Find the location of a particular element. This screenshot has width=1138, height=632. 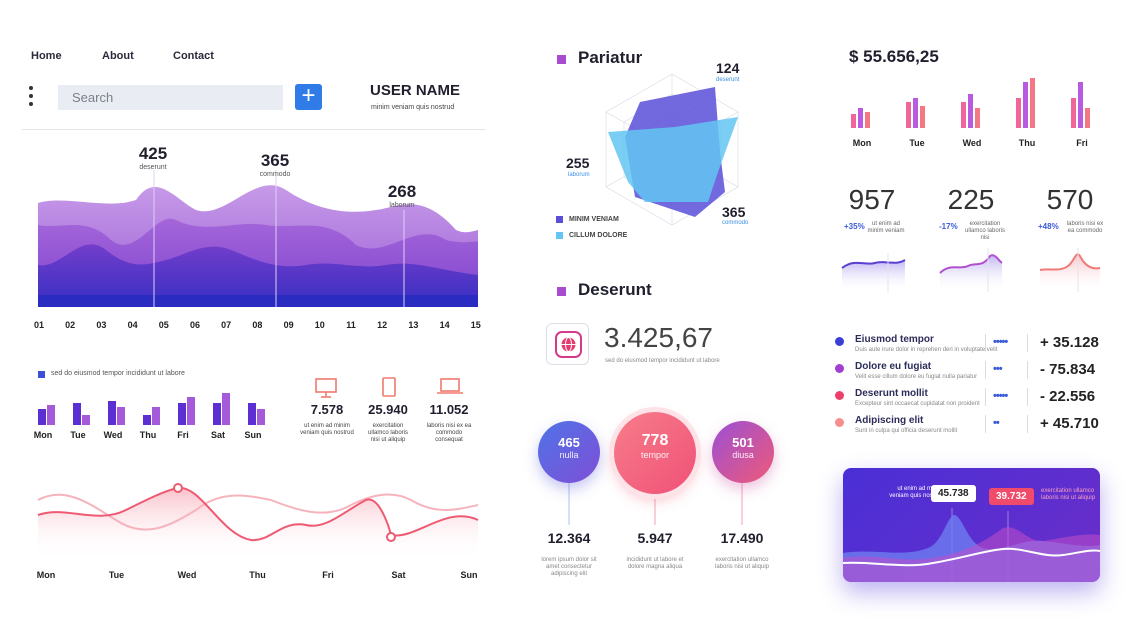

add-button: + is located at coordinates (308, 97).